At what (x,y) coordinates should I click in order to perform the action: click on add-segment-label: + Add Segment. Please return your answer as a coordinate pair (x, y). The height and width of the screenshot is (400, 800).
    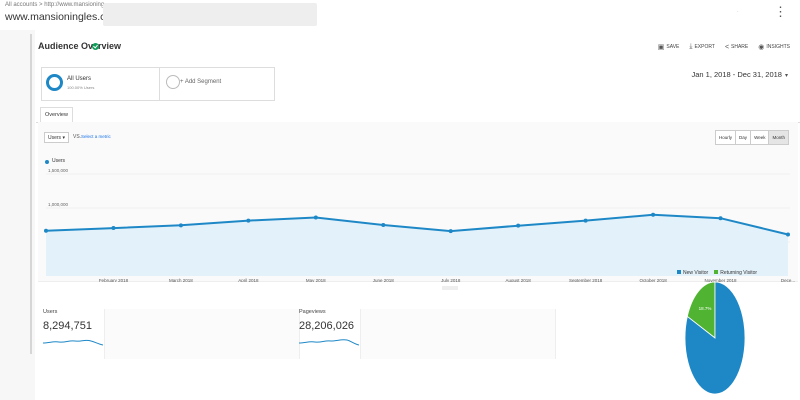
    Looking at the image, I should click on (201, 82).